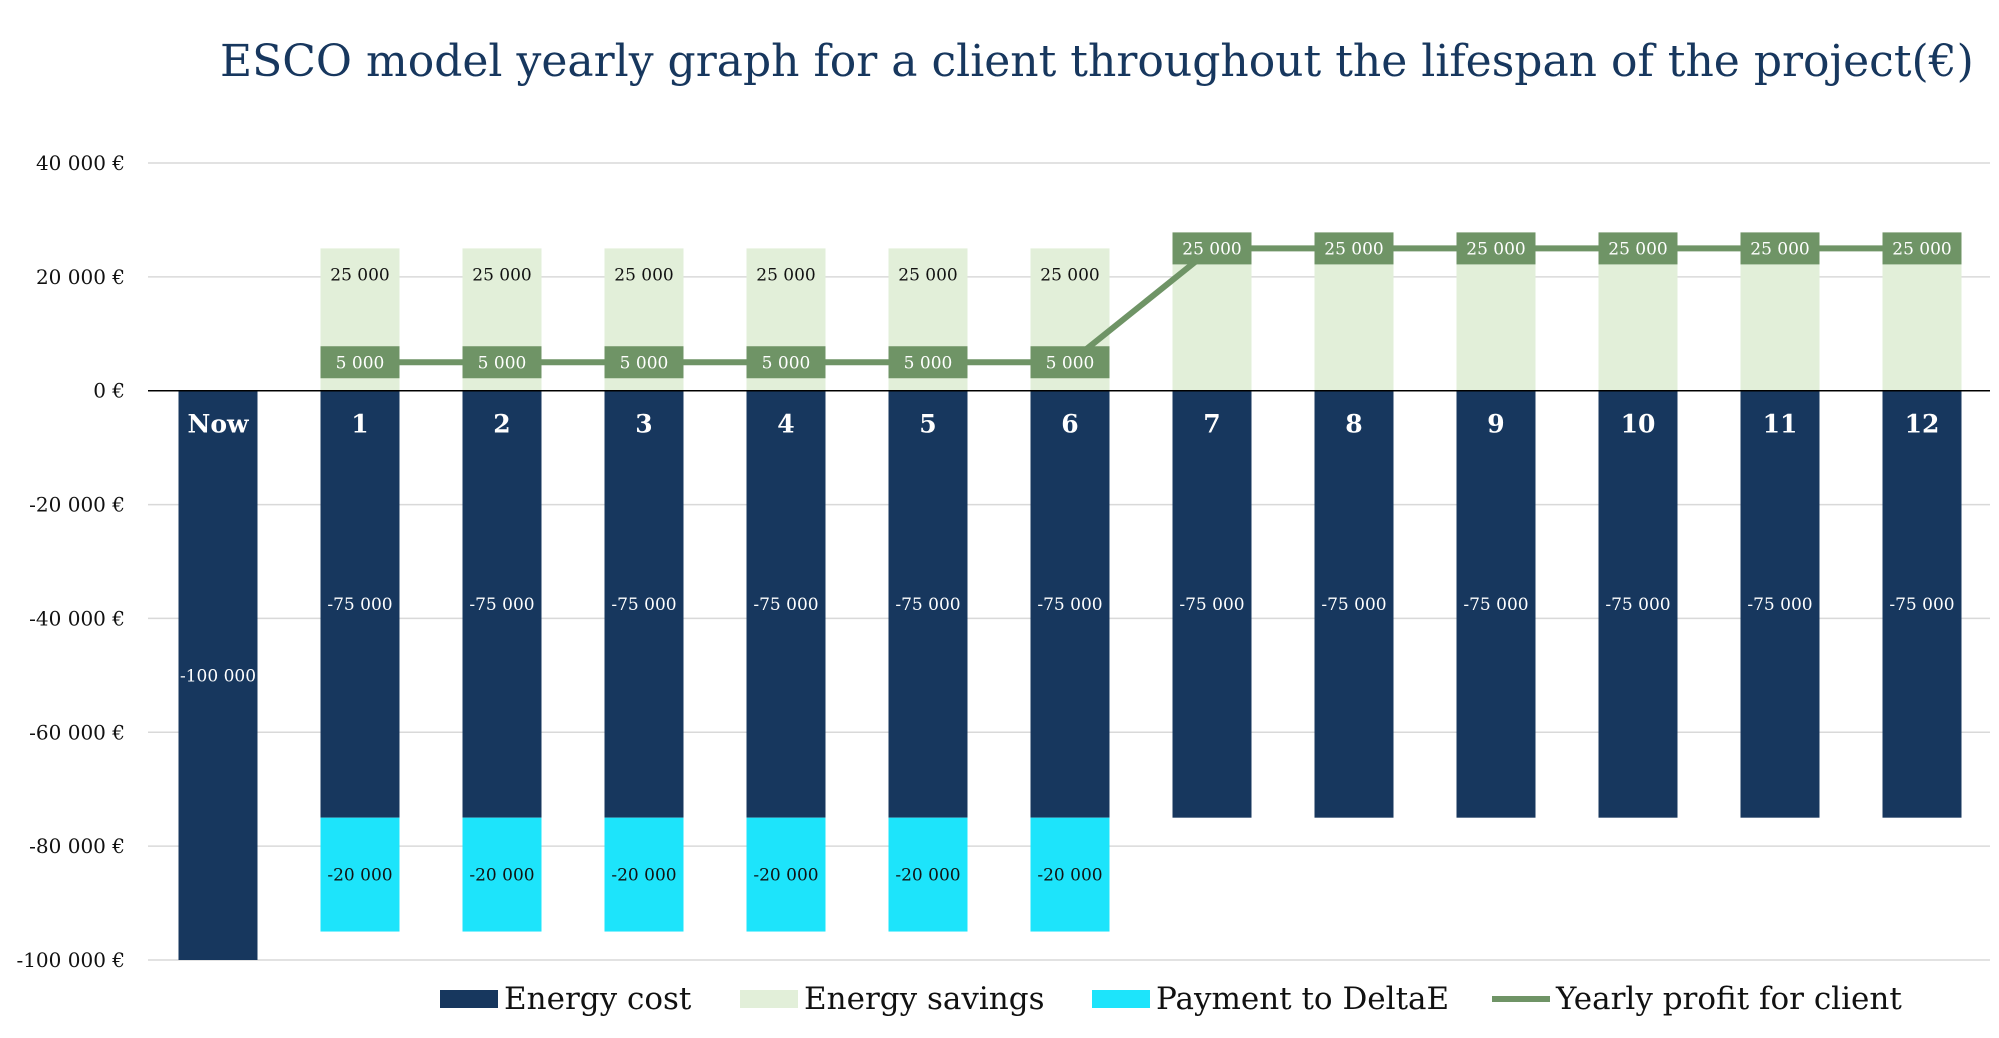 The image size is (1999, 1038). I want to click on y-tick-label: 0 €, so click(109, 391).